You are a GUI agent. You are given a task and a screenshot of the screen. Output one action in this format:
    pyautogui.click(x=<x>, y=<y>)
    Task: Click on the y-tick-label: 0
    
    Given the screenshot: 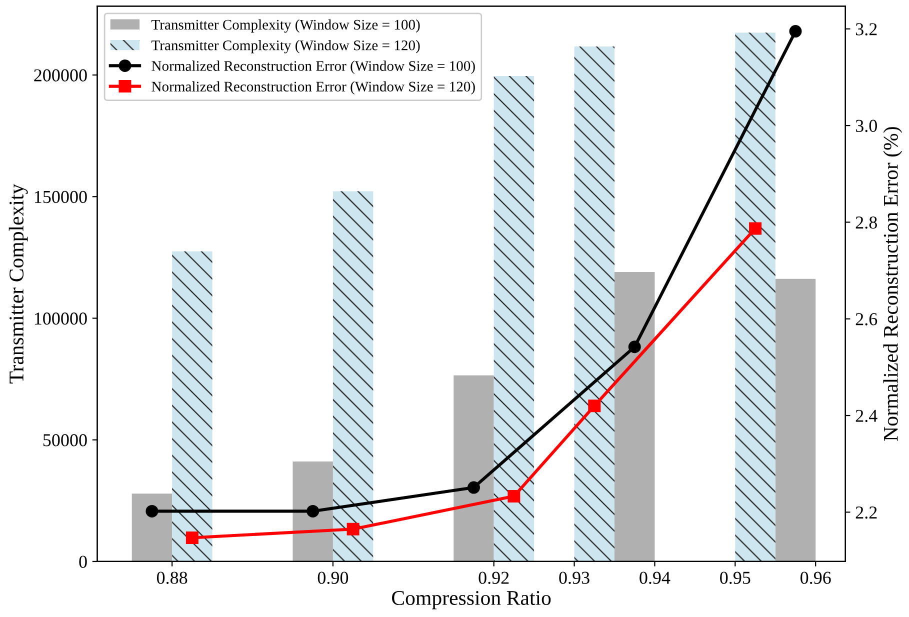 What is the action you would take?
    pyautogui.click(x=83, y=562)
    